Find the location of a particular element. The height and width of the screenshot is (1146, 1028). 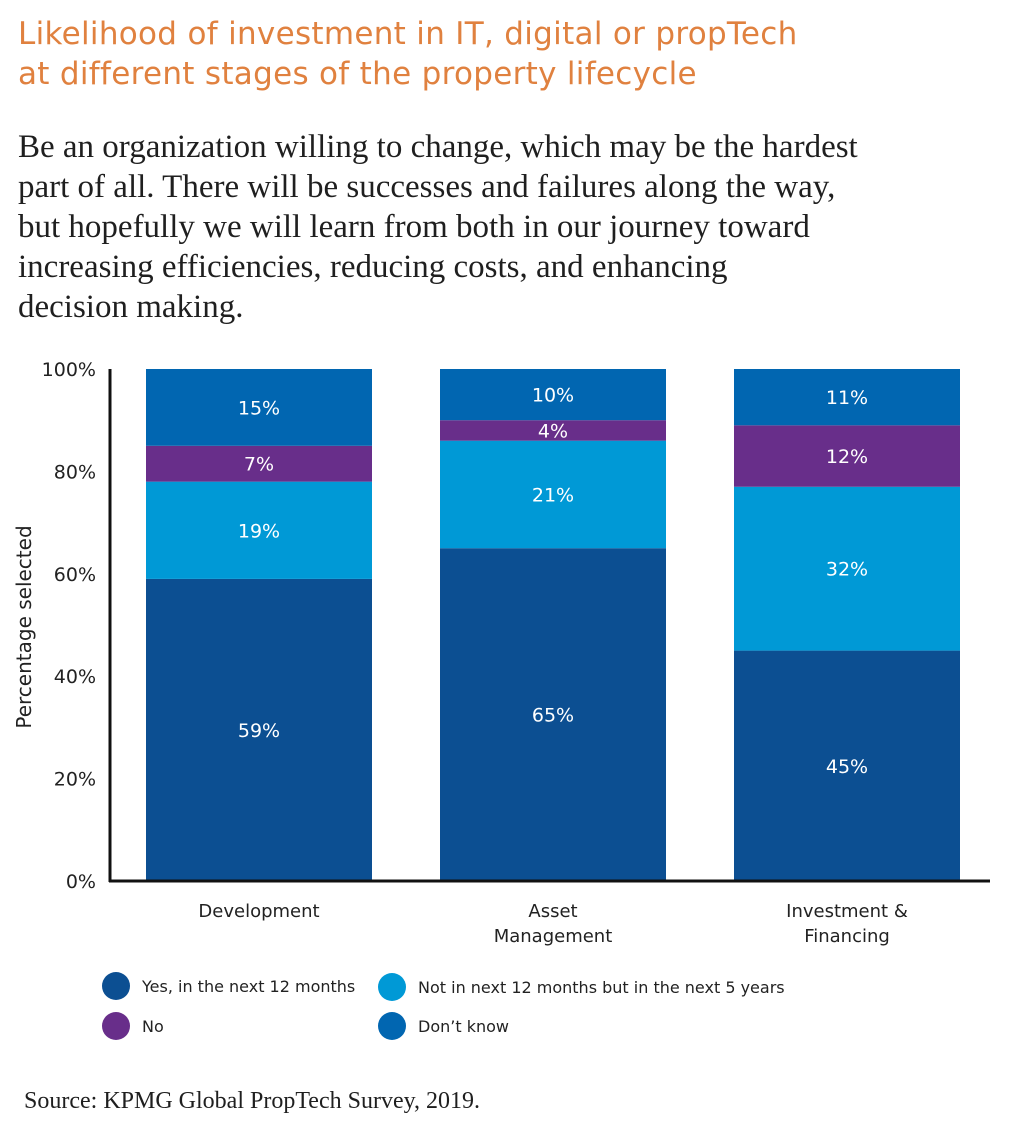

y-tick-label: 0% is located at coordinates (81, 882).